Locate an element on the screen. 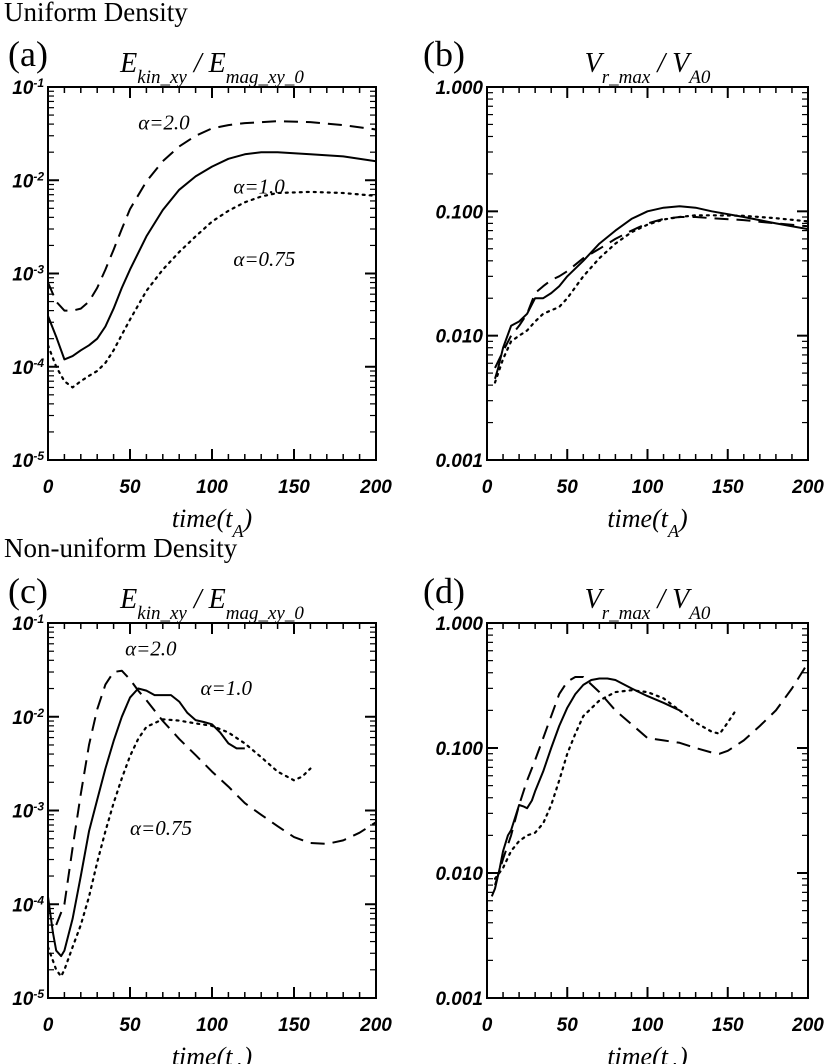  panel-label-c: (c) is located at coordinates (28, 591).